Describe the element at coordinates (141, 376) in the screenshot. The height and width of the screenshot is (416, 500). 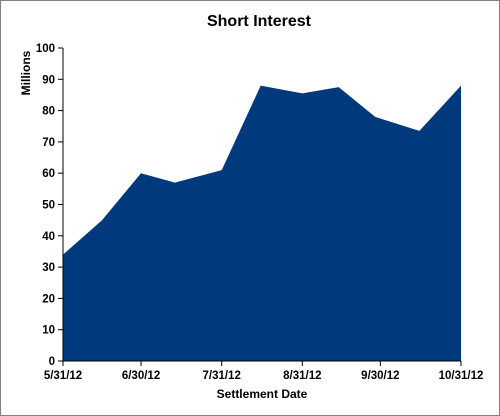
I see `x-tick-label: 6/30/12` at that location.